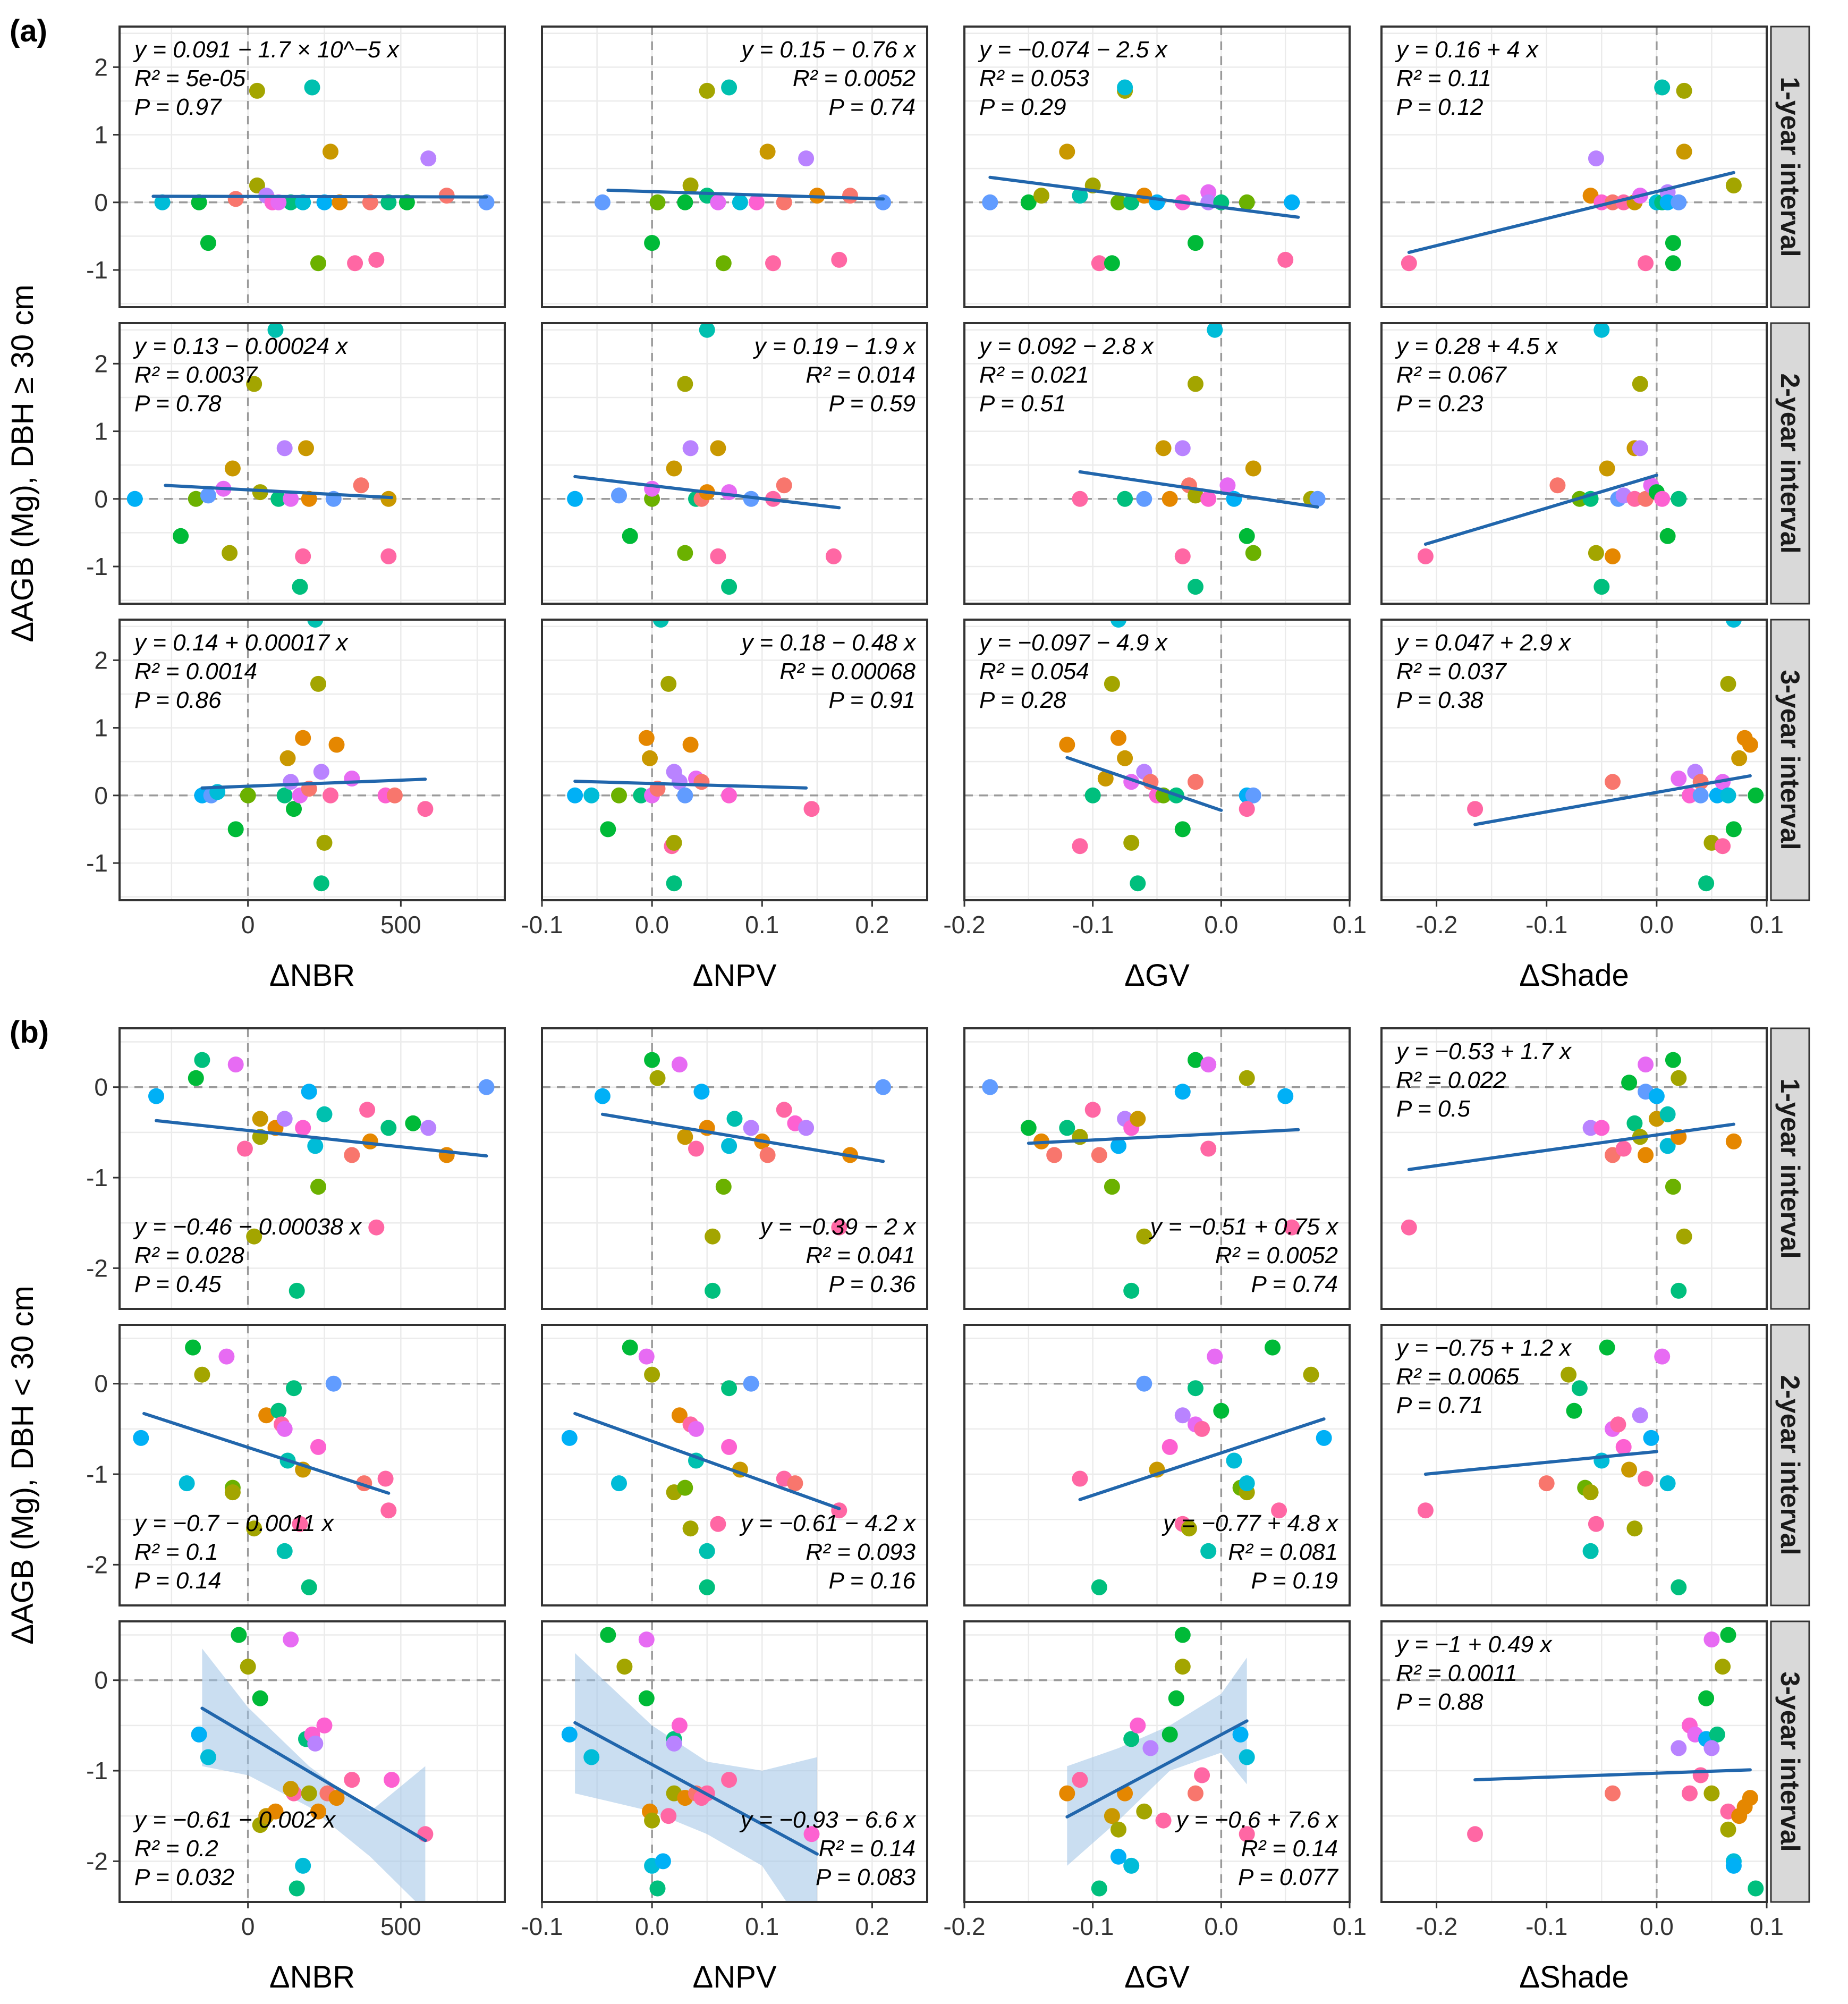  What do you see at coordinates (22, 1465) in the screenshot?
I see `y-axis-title: ΔAGB (Mg), DBH < 30 cm` at bounding box center [22, 1465].